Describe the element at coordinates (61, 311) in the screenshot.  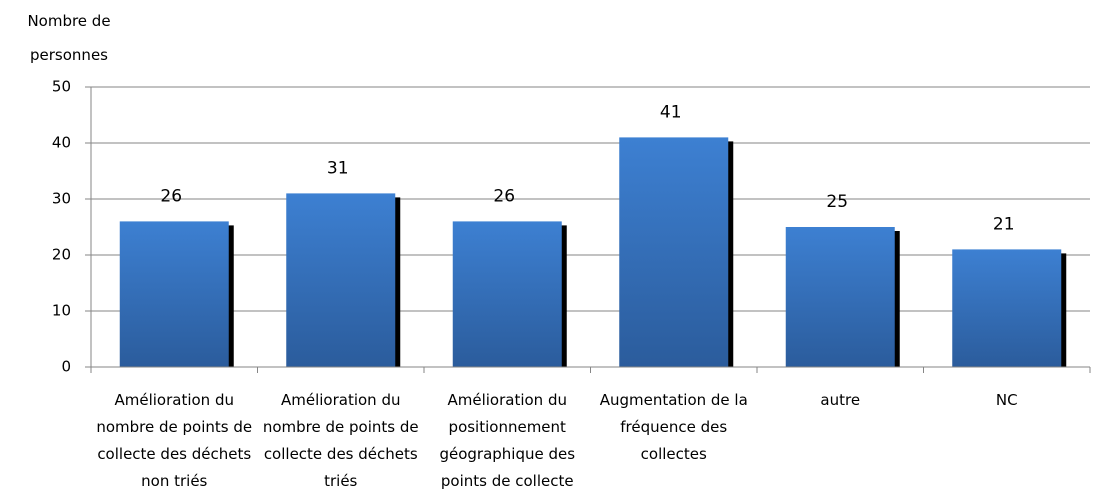
I see `y-tick-label: 10` at that location.